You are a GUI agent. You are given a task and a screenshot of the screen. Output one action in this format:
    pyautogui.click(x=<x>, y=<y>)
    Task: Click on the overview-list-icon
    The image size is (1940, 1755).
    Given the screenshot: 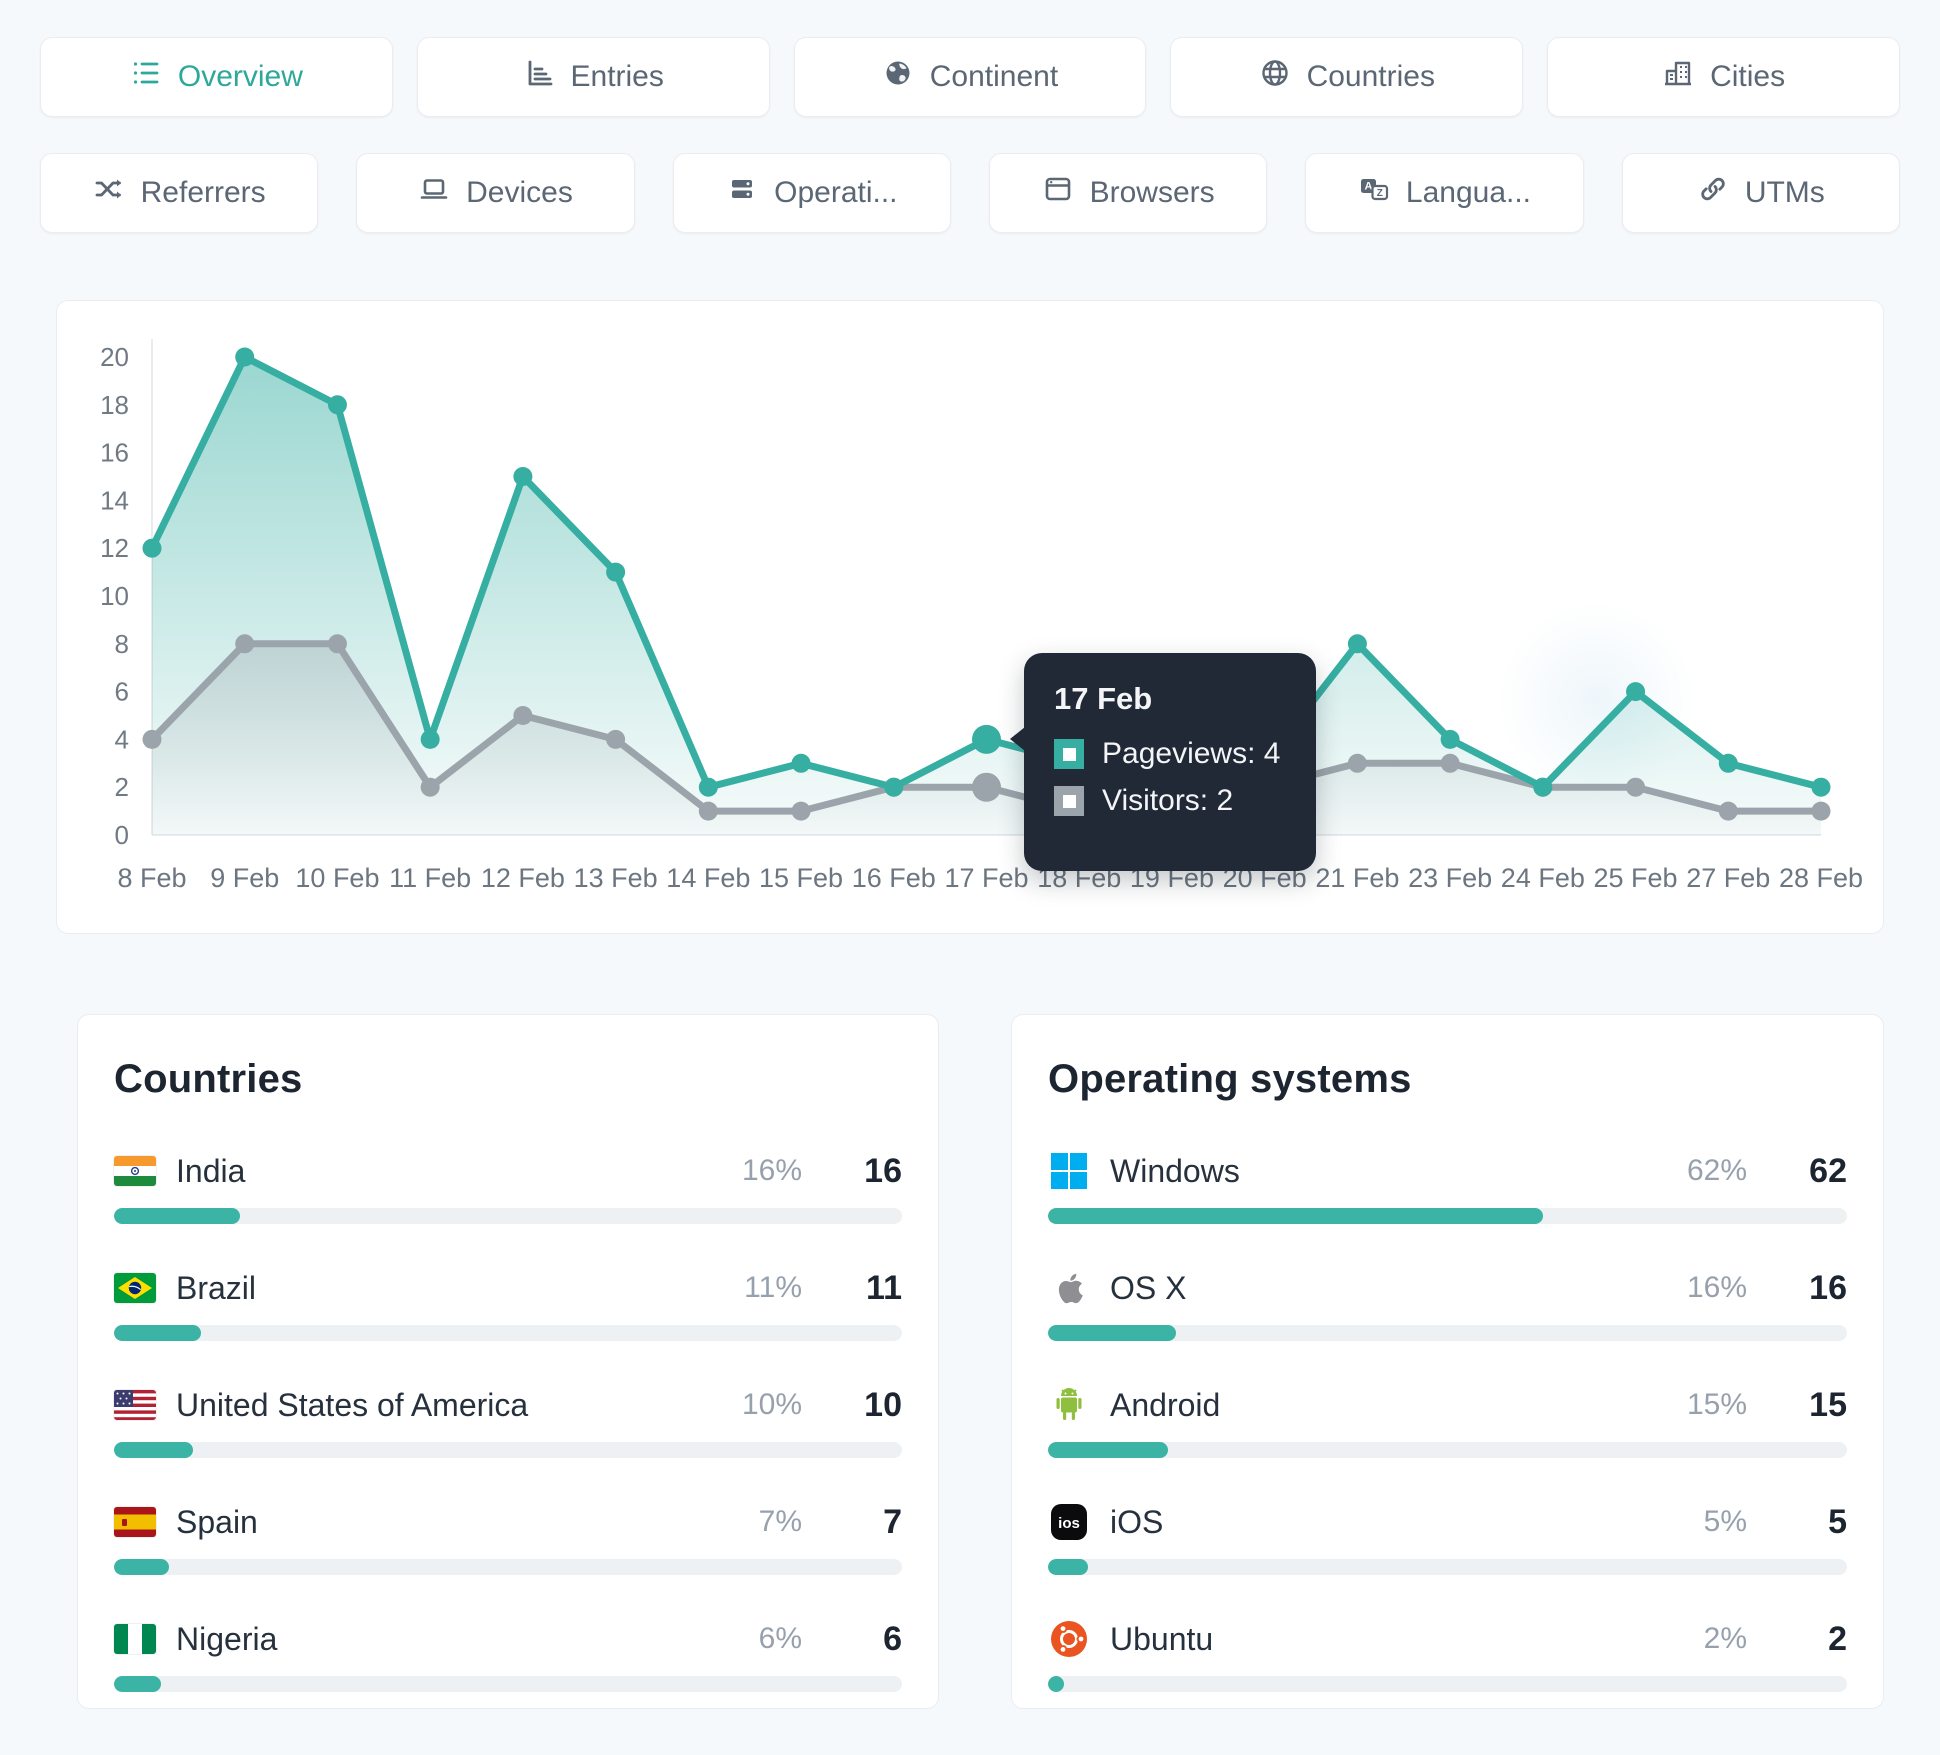 What is the action you would take?
    pyautogui.click(x=146, y=77)
    